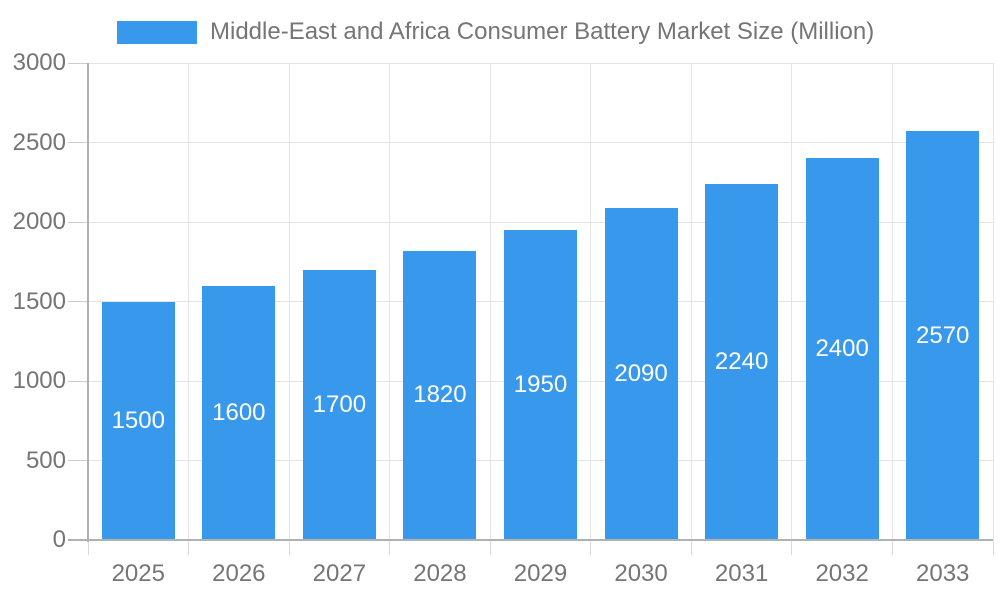 This screenshot has width=1000, height=600. Describe the element at coordinates (39, 221) in the screenshot. I see `y-axis-label: 2000` at that location.